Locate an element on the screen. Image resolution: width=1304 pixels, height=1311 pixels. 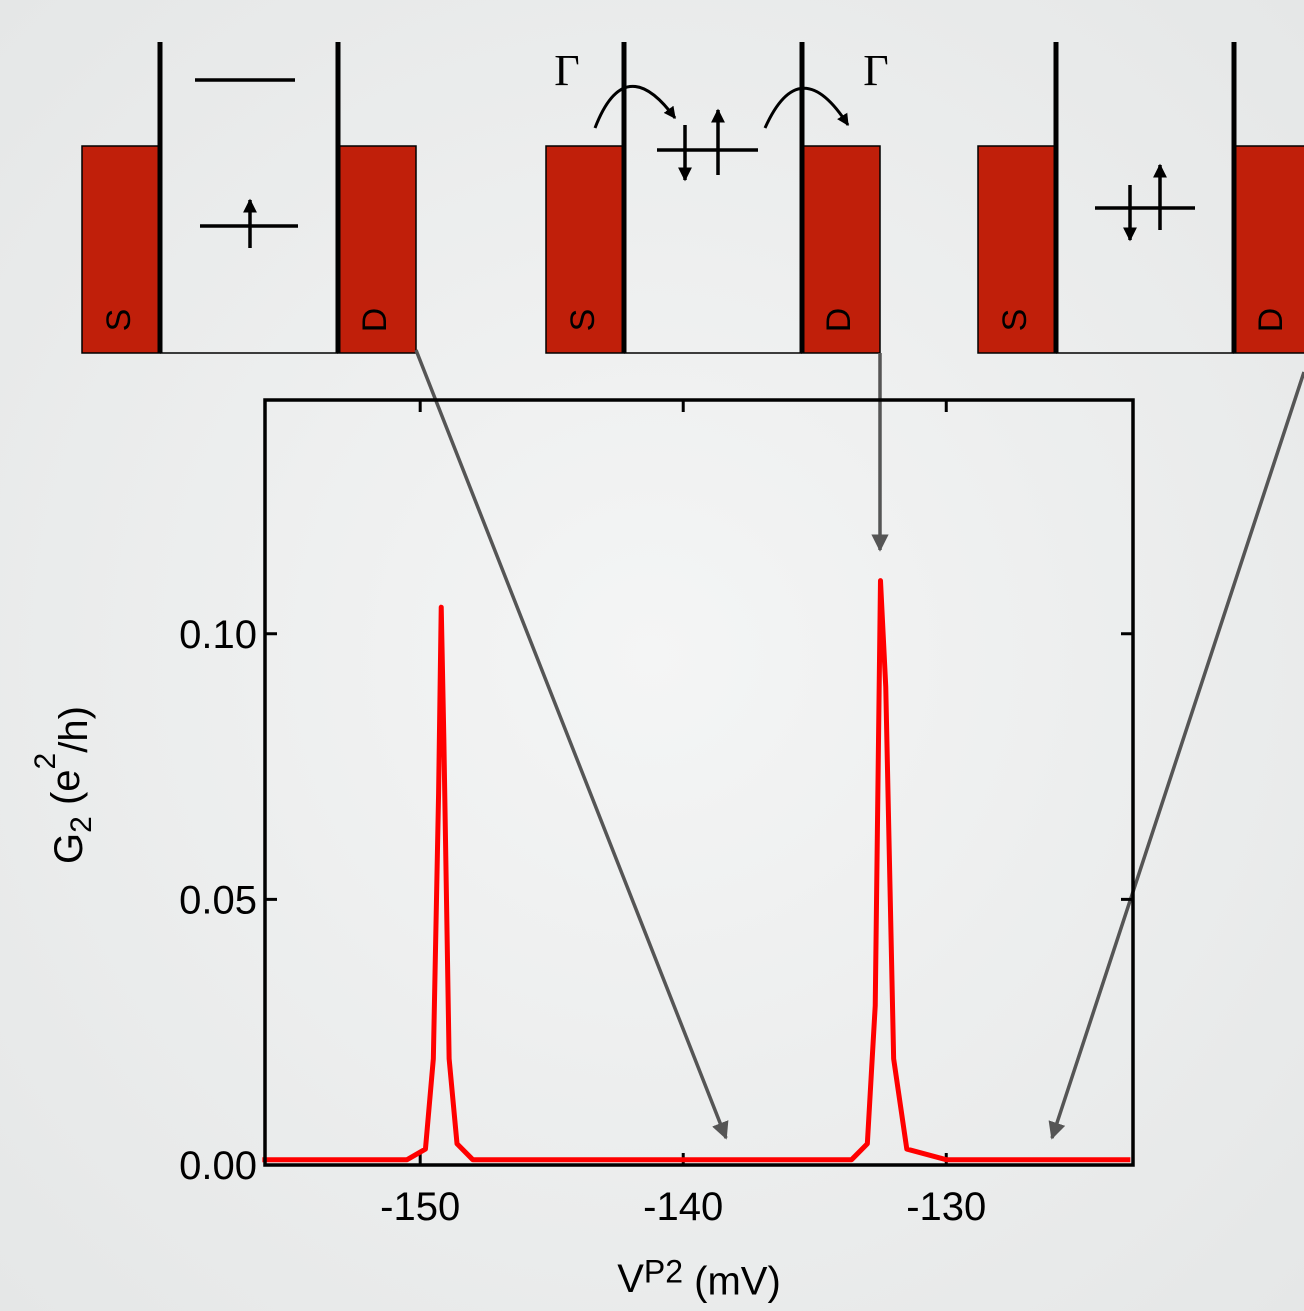
y-label-part: (e is located at coordinates (66, 792).